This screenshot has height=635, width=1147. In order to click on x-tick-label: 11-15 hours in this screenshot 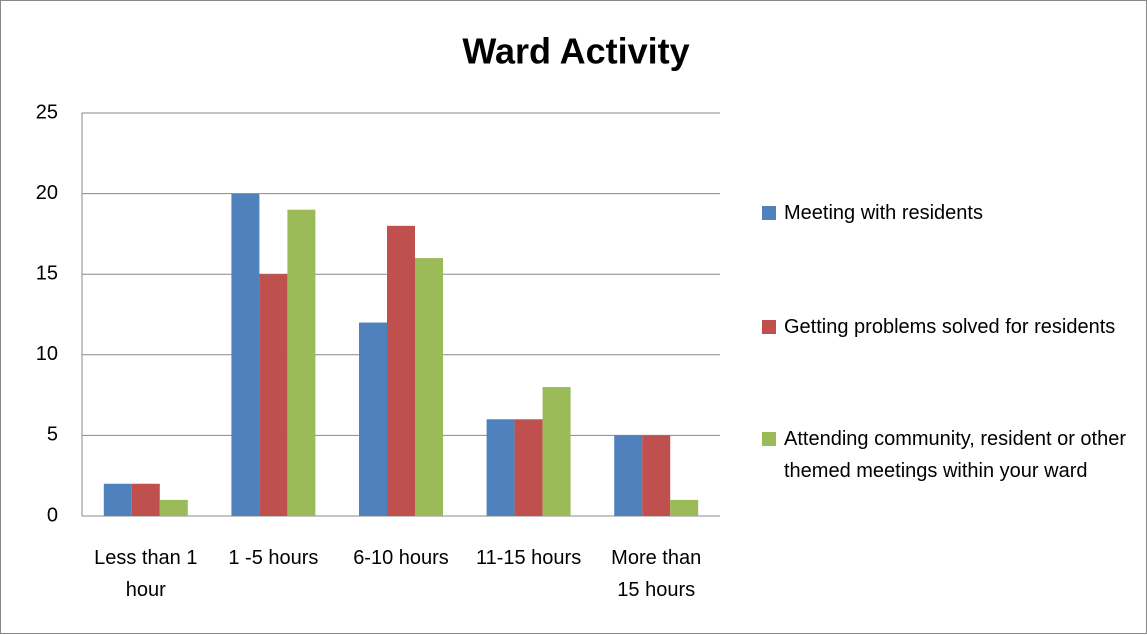, I will do `click(528, 558)`.